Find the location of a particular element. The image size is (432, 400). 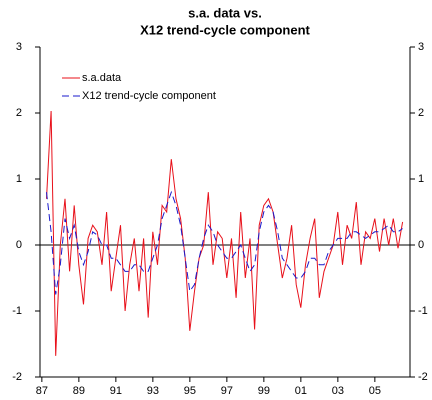

y-tick-label: 3 is located at coordinates (19, 47).